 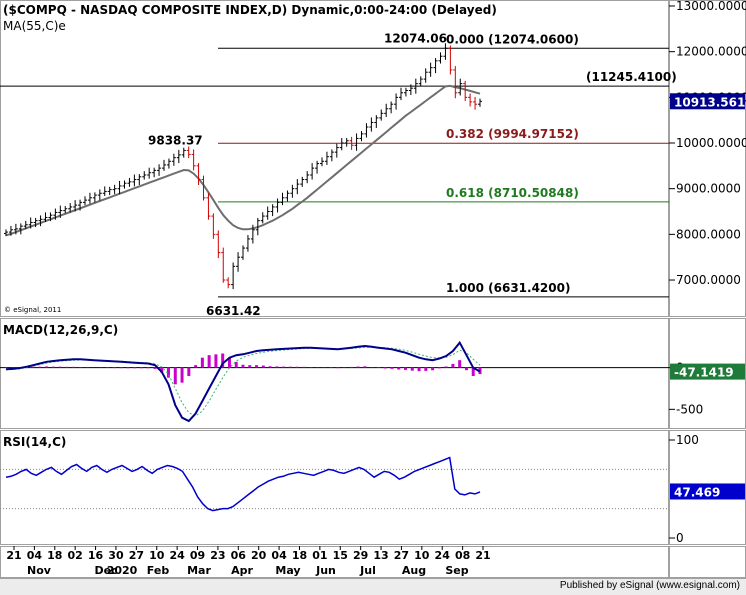 What do you see at coordinates (319, 555) in the screenshot?
I see `time-axis-day-label: 01` at bounding box center [319, 555].